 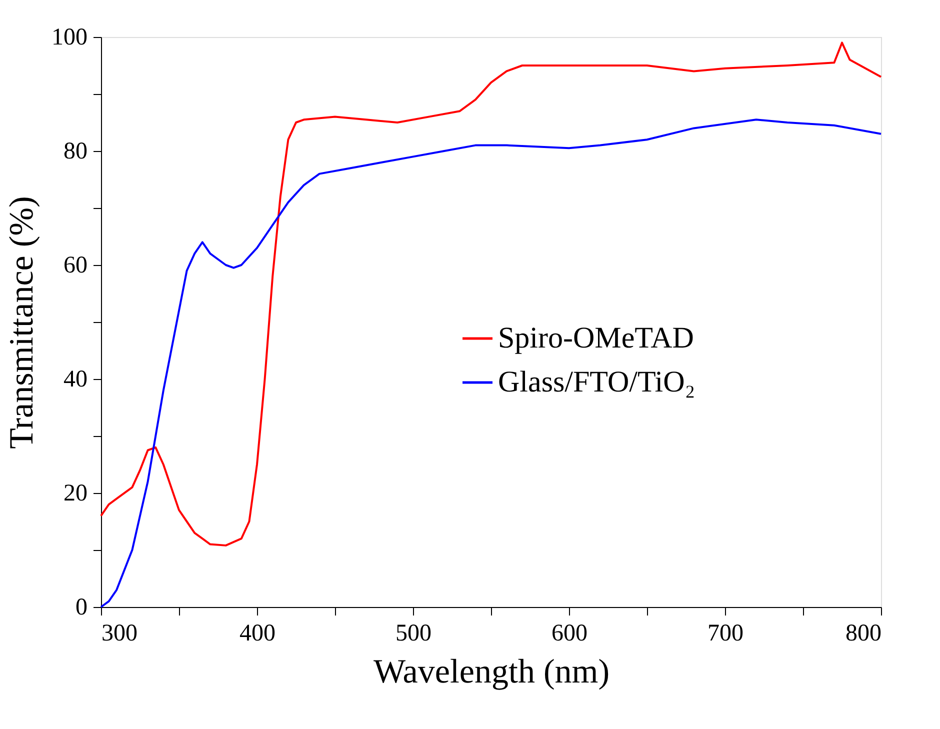 What do you see at coordinates (22, 322) in the screenshot?
I see `y-axis-title: Transmittance (%)` at bounding box center [22, 322].